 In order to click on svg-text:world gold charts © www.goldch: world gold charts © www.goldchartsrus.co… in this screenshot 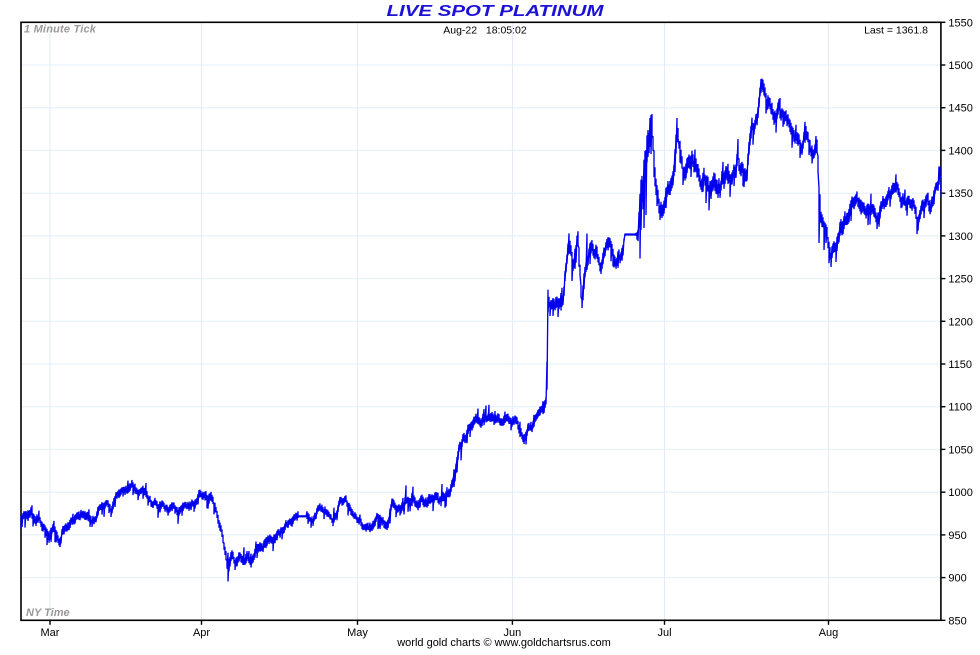, I will do `click(503, 643)`.